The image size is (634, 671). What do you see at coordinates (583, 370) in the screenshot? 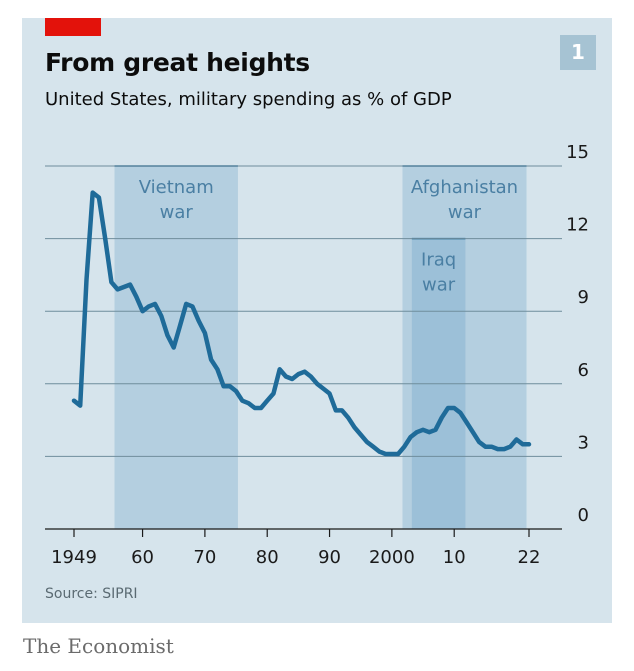
I see `y-tick-label: 6` at bounding box center [583, 370].